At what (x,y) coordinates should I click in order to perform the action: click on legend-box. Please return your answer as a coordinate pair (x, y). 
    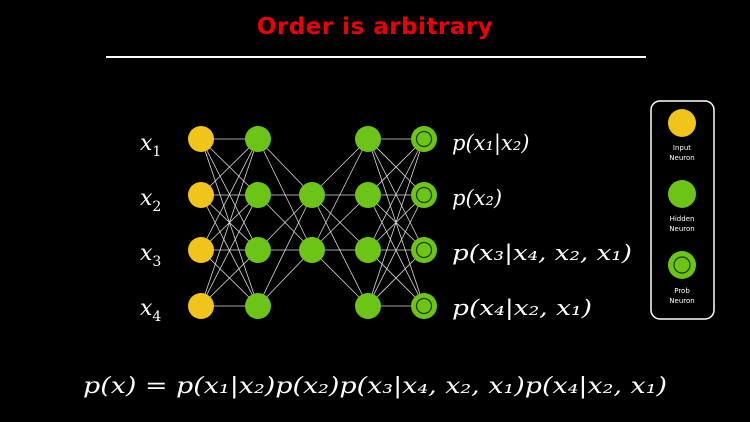
    Looking at the image, I should click on (682, 210).